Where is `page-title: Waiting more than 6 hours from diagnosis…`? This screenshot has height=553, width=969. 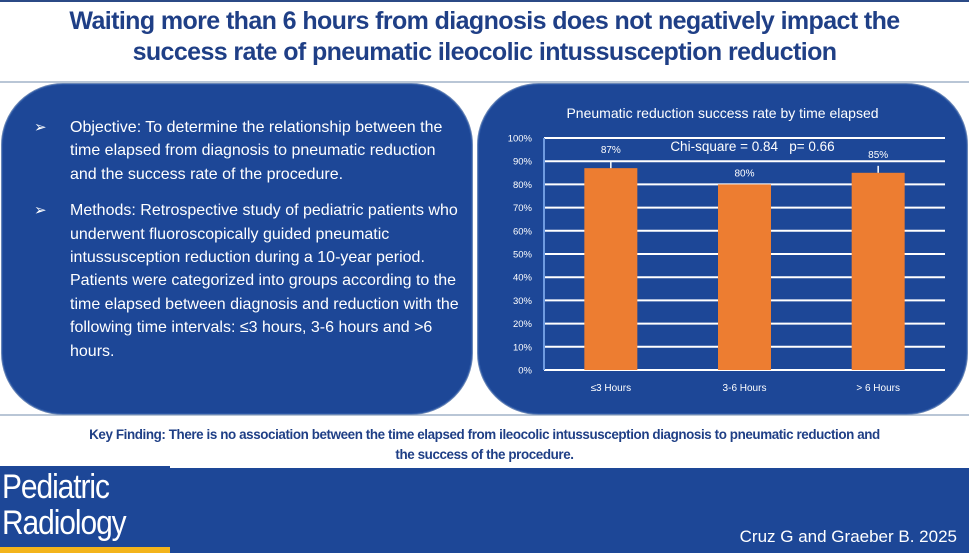 page-title: Waiting more than 6 hours from diagnosis… is located at coordinates (484, 37).